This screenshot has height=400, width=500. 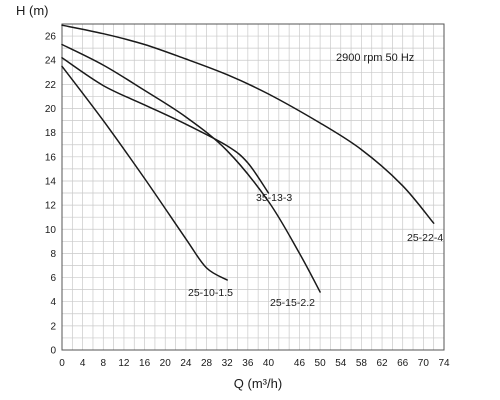 I want to click on x-tick-labels: 0 4 8 12 16 20 24 28 32 36 40 46 50 54 58 62 66 70 74, so click(x=254, y=363).